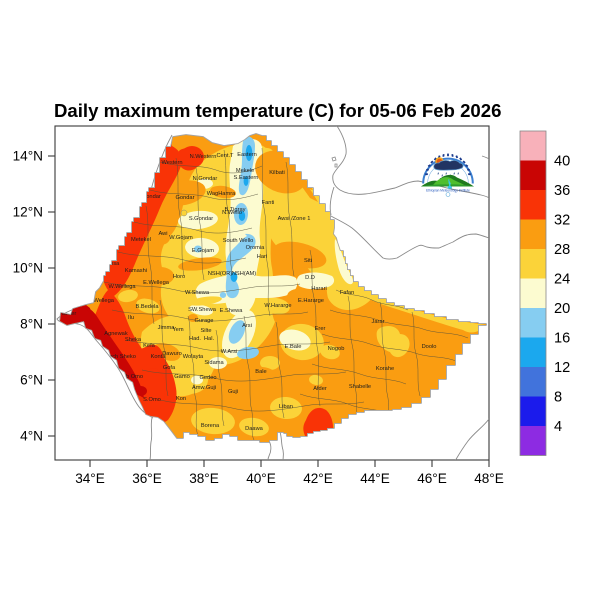 The width and height of the screenshot is (600, 600). Describe the element at coordinates (562, 162) in the screenshot. I see `svg-text: 40` at that location.